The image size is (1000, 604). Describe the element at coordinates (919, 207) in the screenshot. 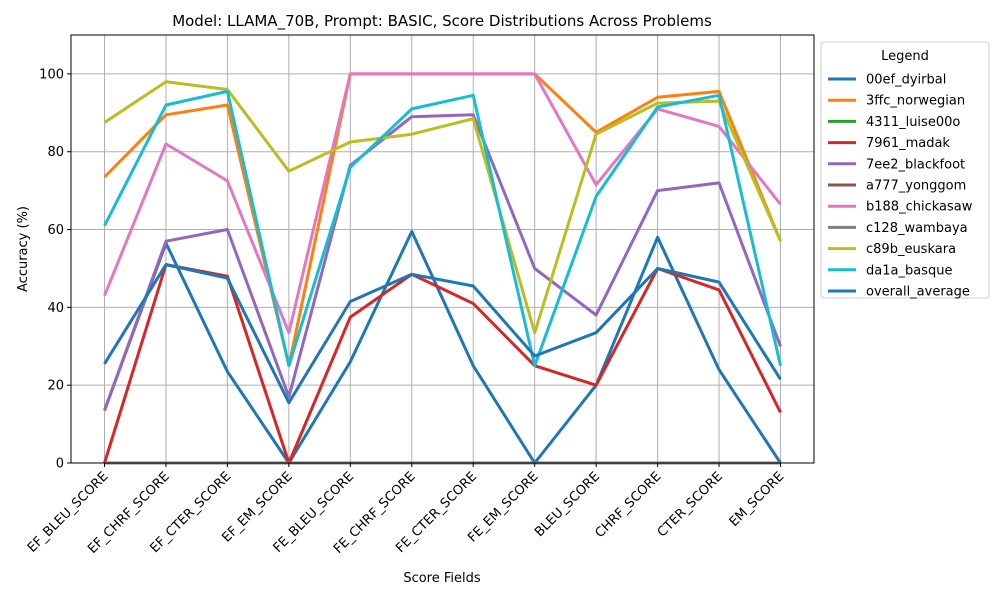

I see `legend-label: b188_chickasaw` at that location.